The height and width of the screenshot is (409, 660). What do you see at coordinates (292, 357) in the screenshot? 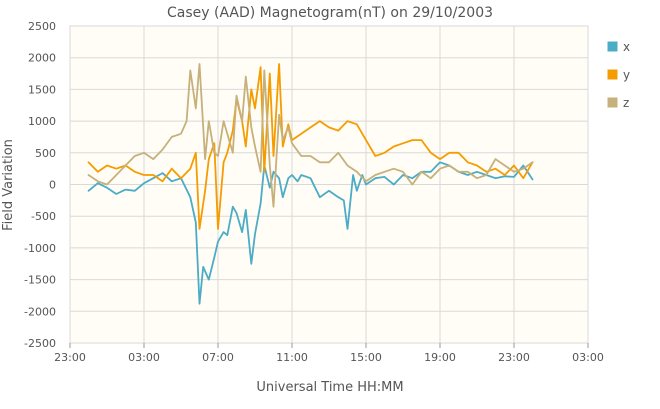
I see `x-tick-label: 11:00` at bounding box center [292, 357].